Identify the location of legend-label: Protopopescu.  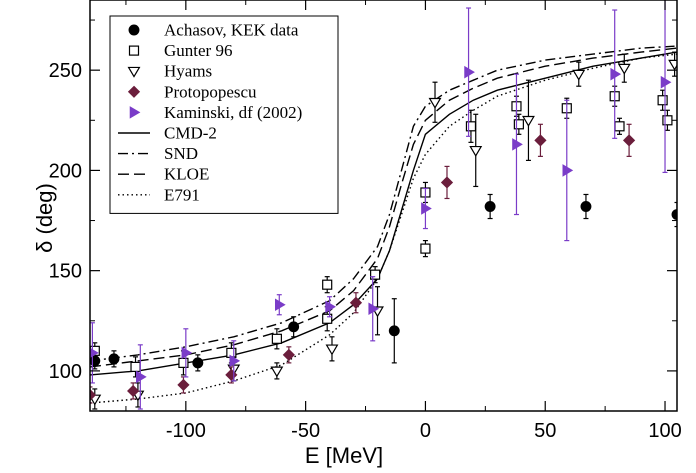
(210, 91).